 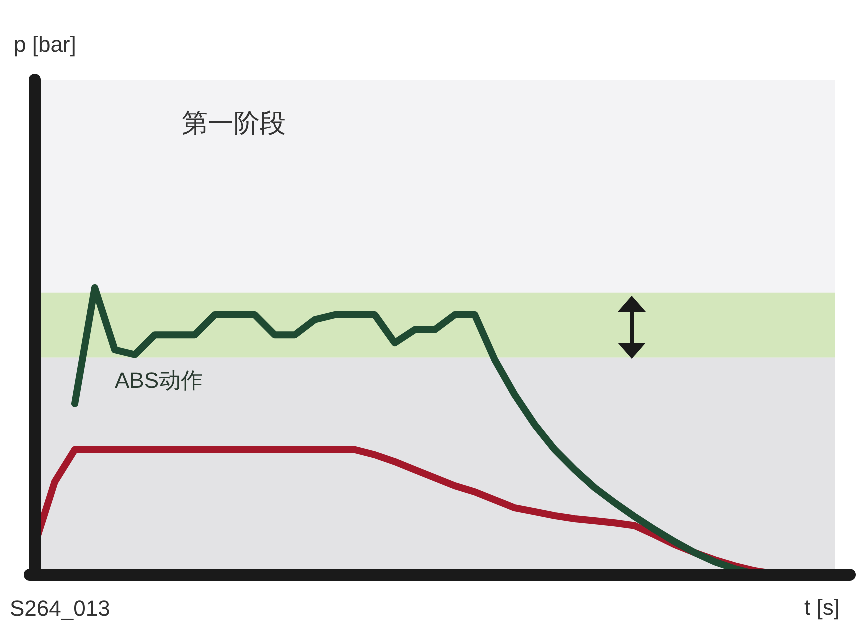 What do you see at coordinates (45, 44) in the screenshot?
I see `text: p [bar]` at bounding box center [45, 44].